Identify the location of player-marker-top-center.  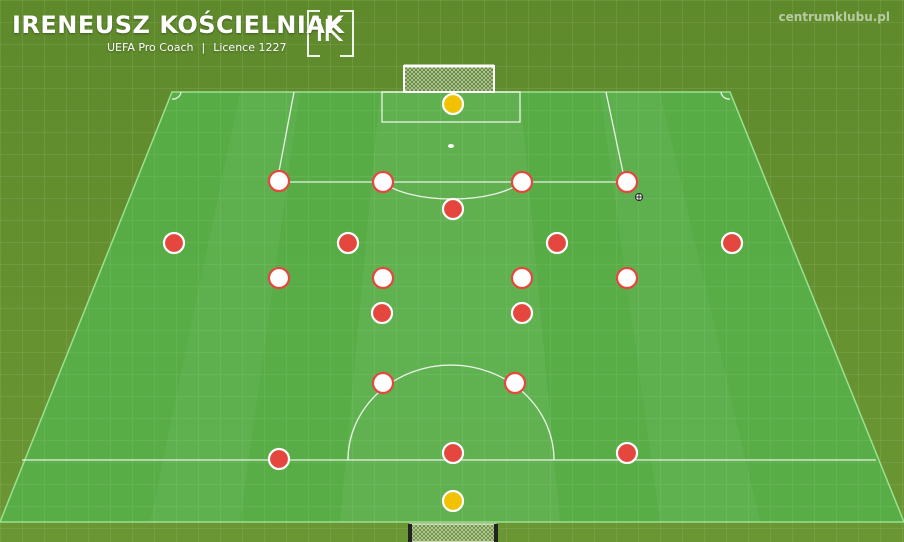
(453, 209).